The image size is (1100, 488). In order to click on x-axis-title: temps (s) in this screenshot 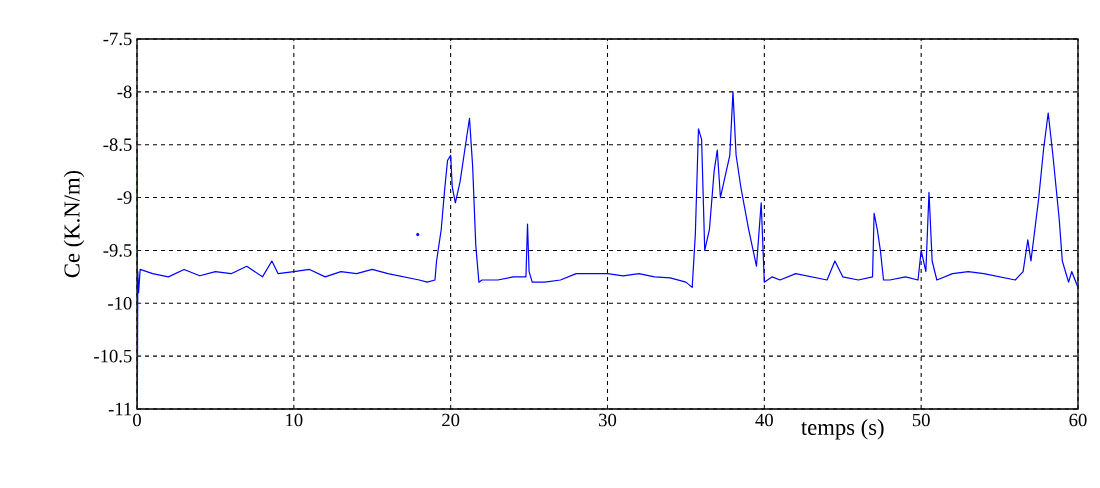, I will do `click(842, 429)`.